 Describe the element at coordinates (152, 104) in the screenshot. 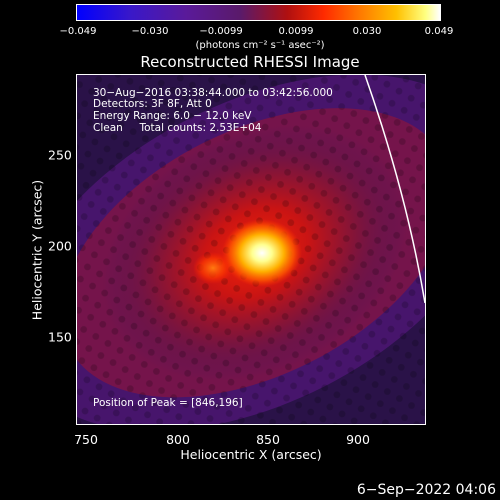

I see `detectors-label: Detectors: 3F 8F, Att 0` at that location.